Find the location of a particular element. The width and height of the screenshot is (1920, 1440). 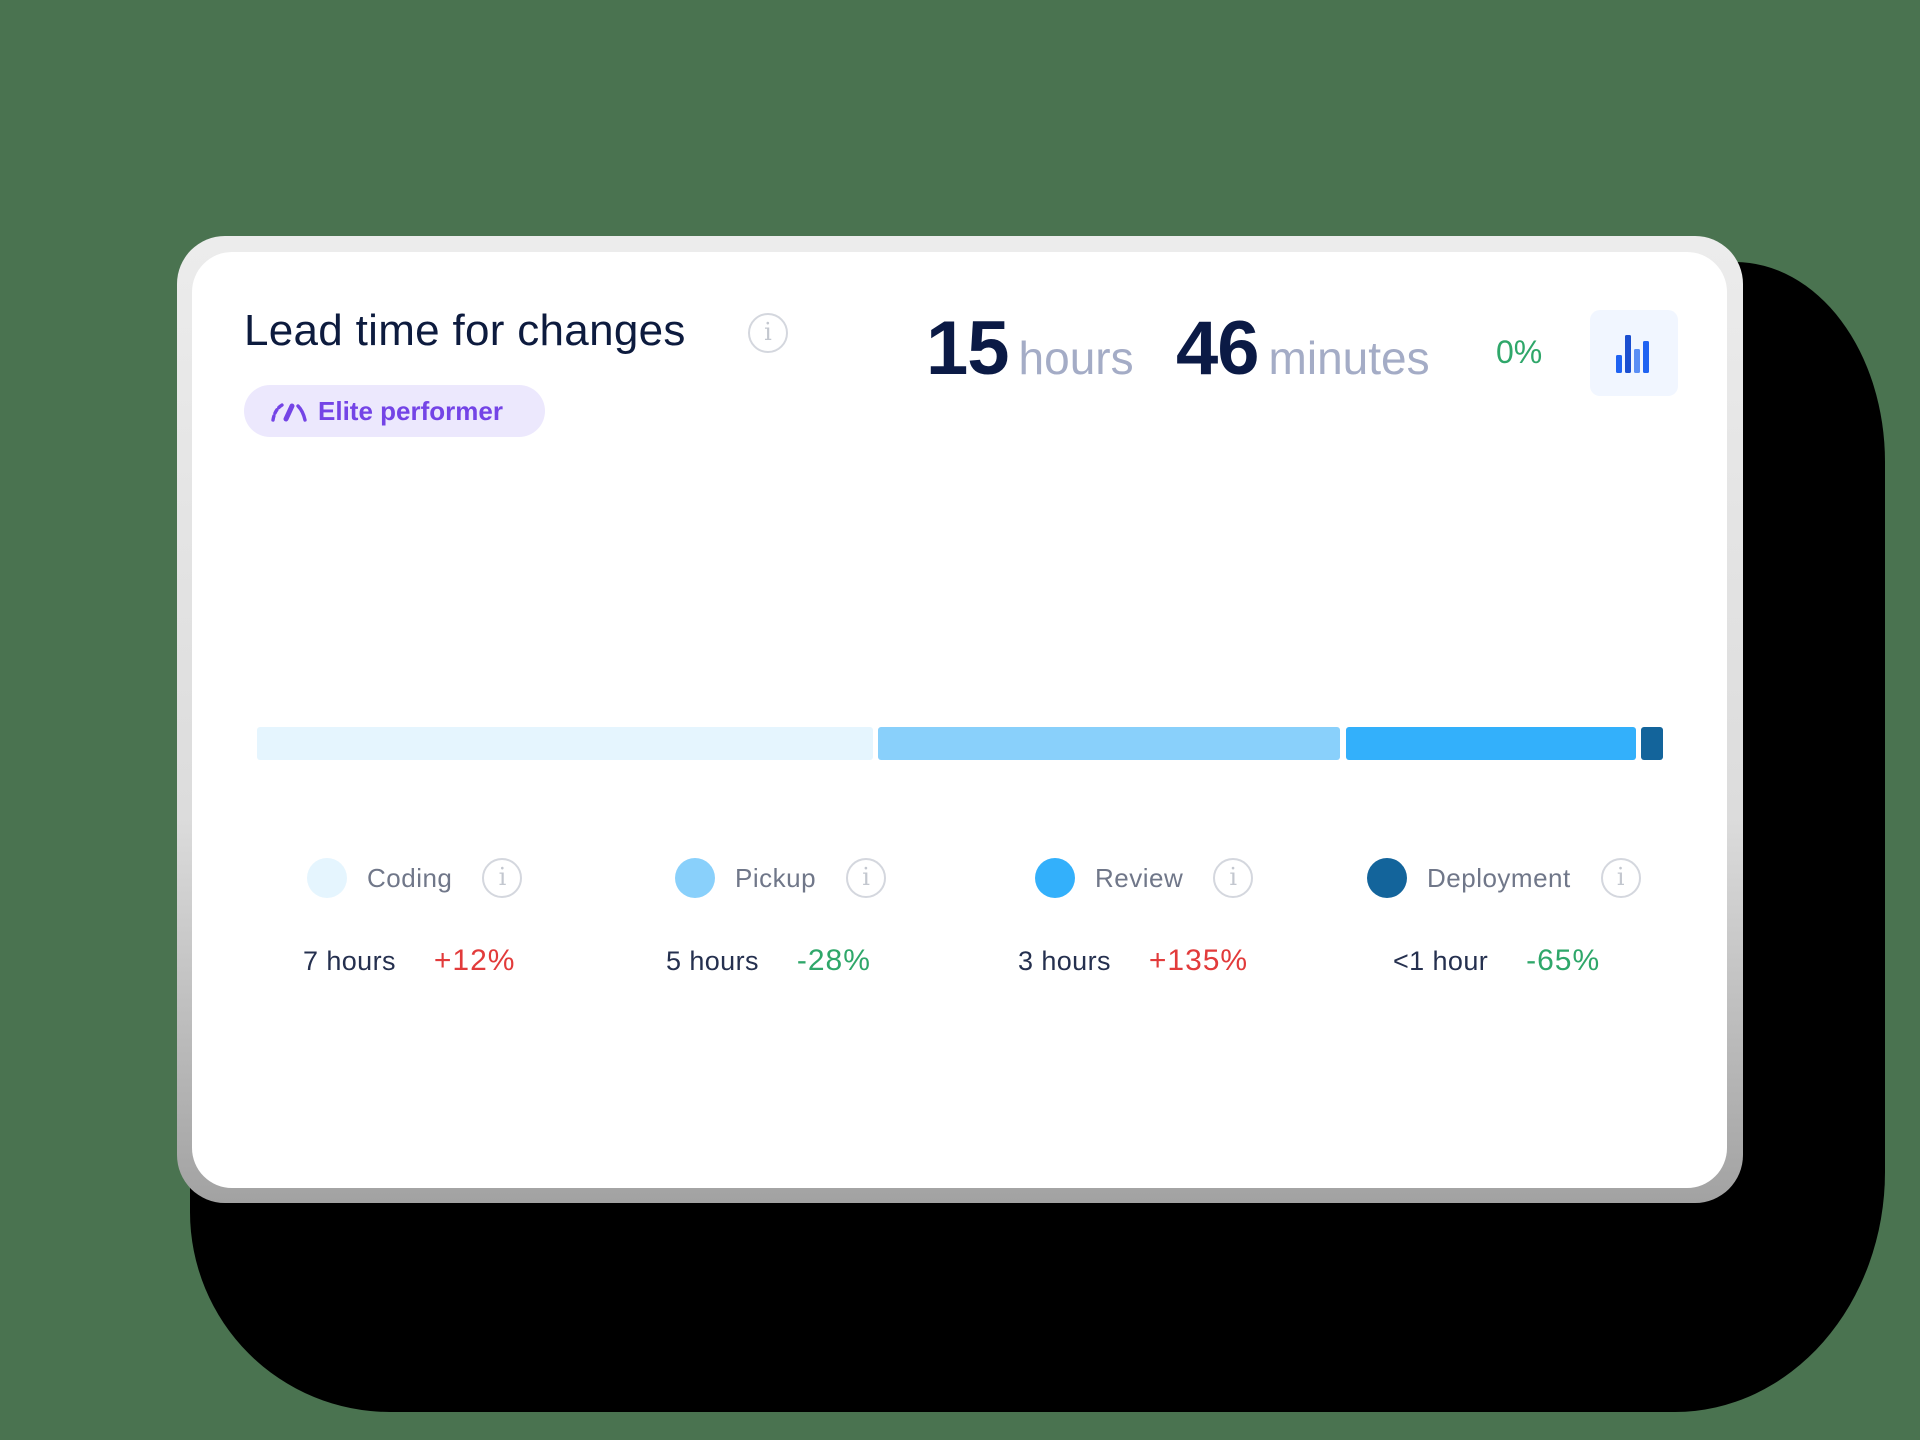

review-delta: +135% is located at coordinates (1198, 960).